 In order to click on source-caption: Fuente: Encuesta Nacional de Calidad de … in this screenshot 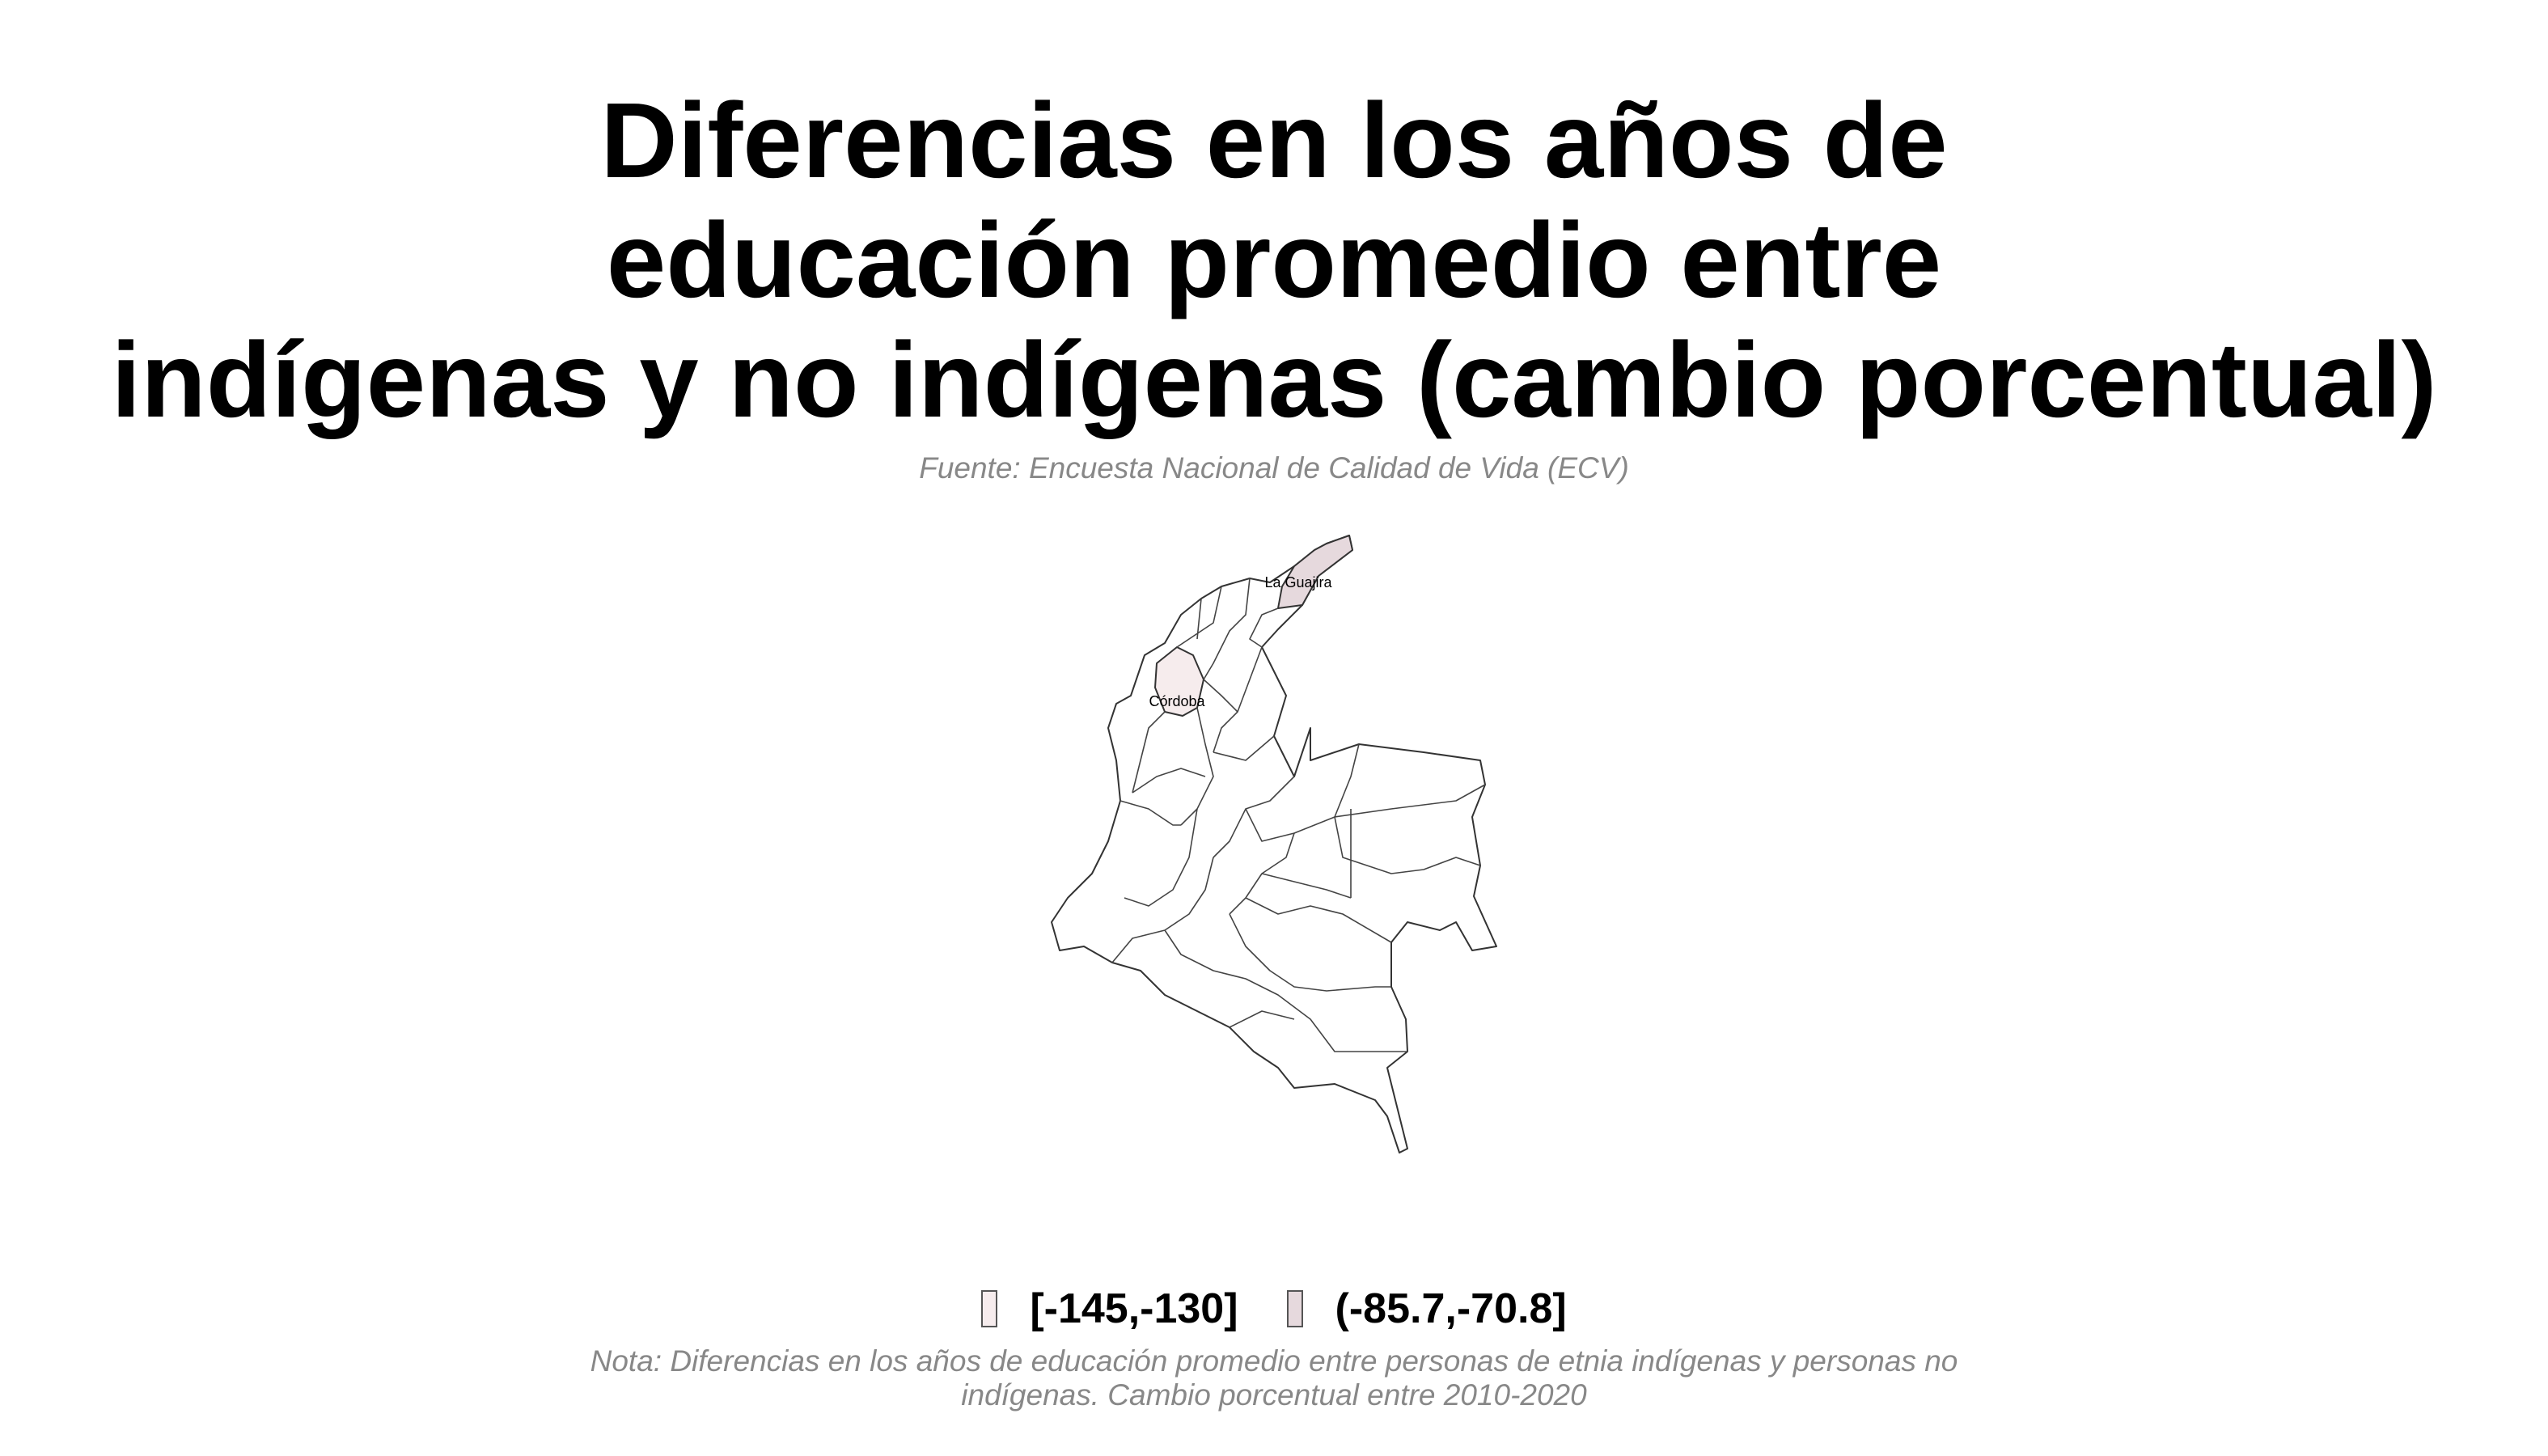, I will do `click(1274, 468)`.